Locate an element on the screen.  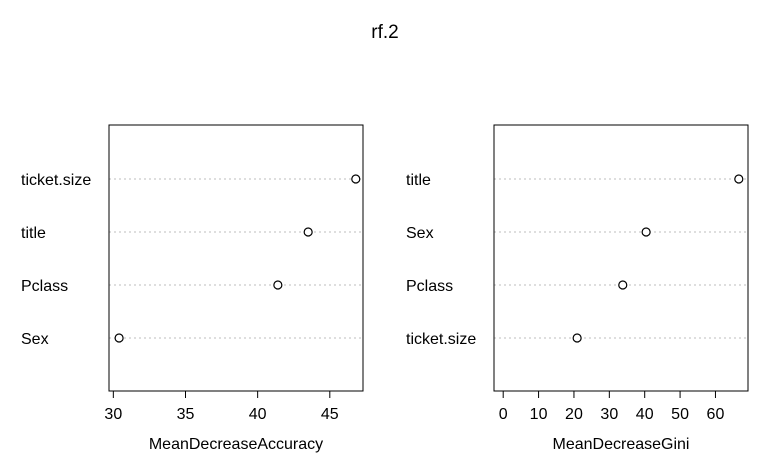
x-tick-label-20: 20 is located at coordinates (574, 414).